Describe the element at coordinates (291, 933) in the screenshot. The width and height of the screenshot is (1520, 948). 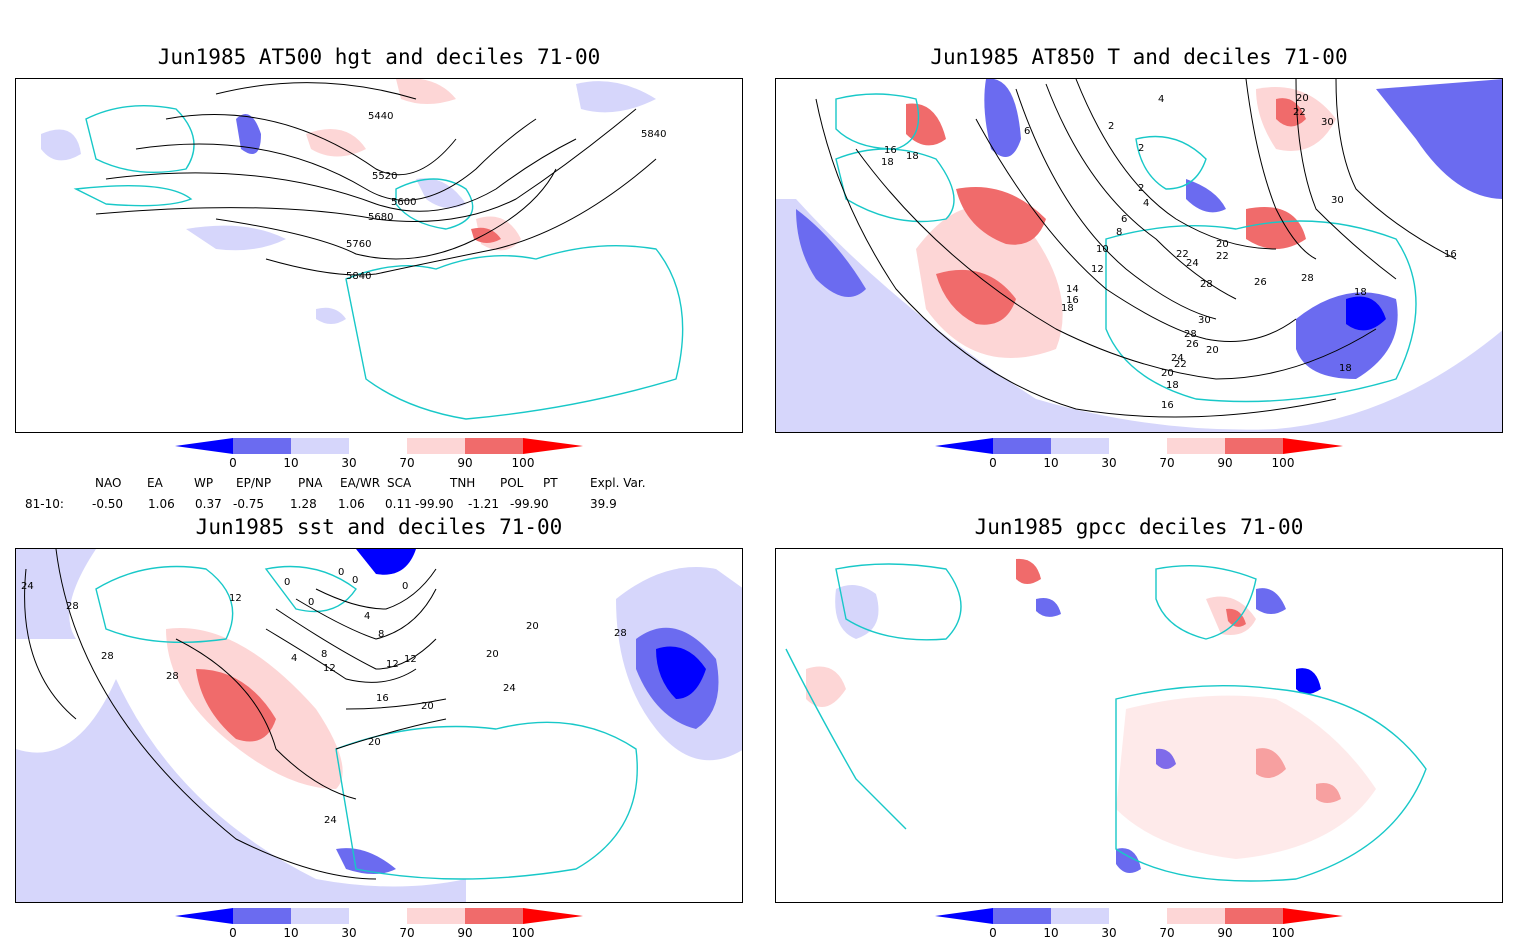
I see `colorbar-tick: 10` at that location.